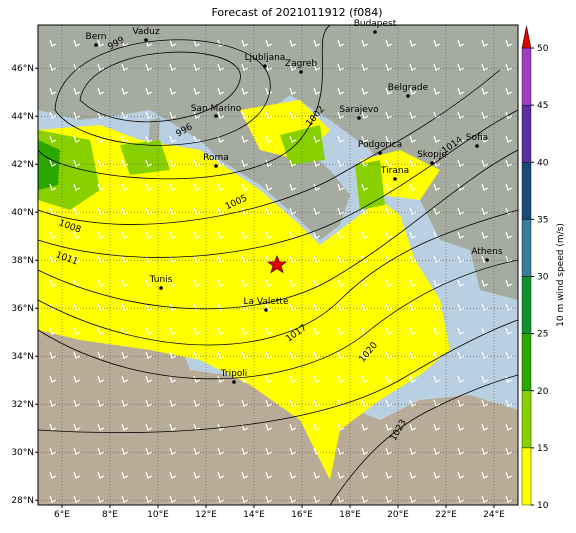  I want to click on lat-tick-label: 28°N, so click(22, 501).